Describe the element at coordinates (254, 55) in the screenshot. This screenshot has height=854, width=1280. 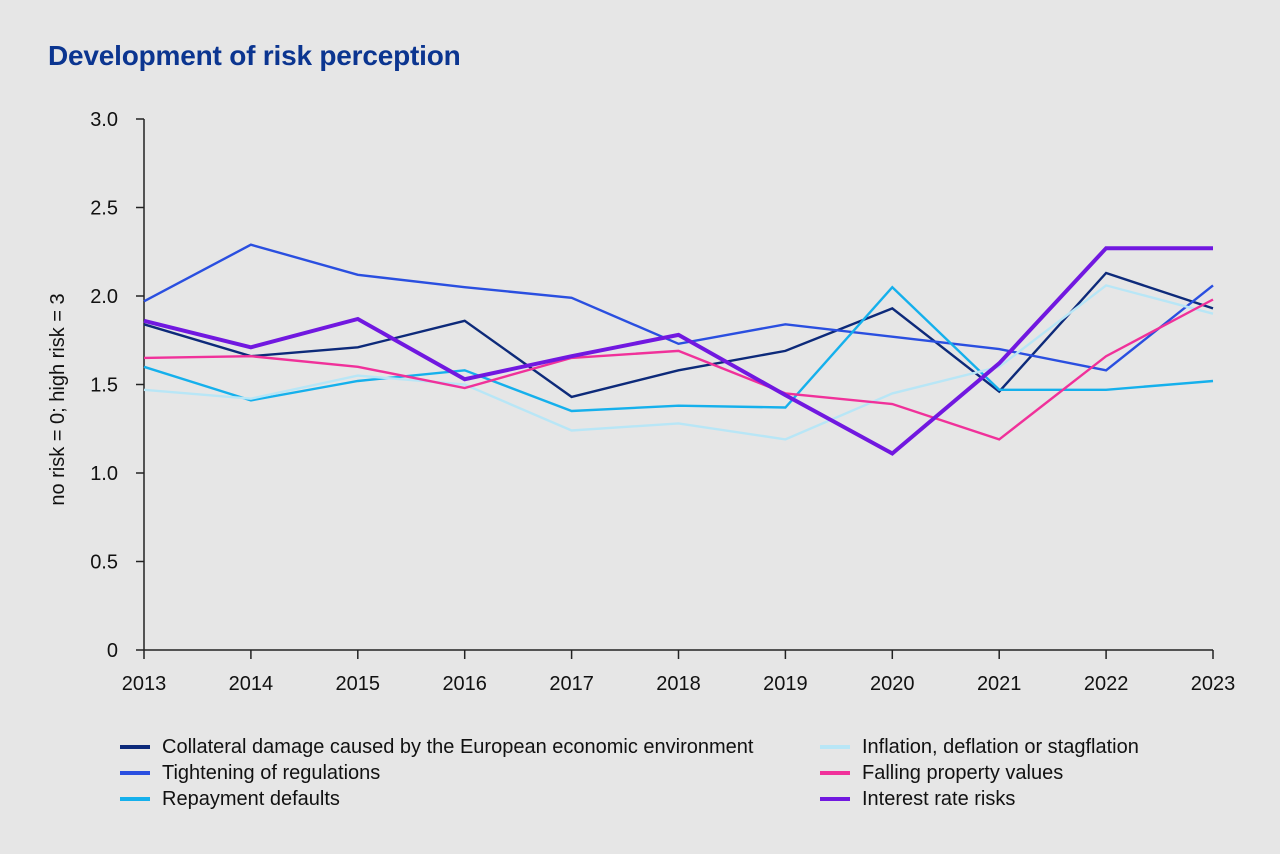
I see `chart-title: Development of risk perception` at that location.